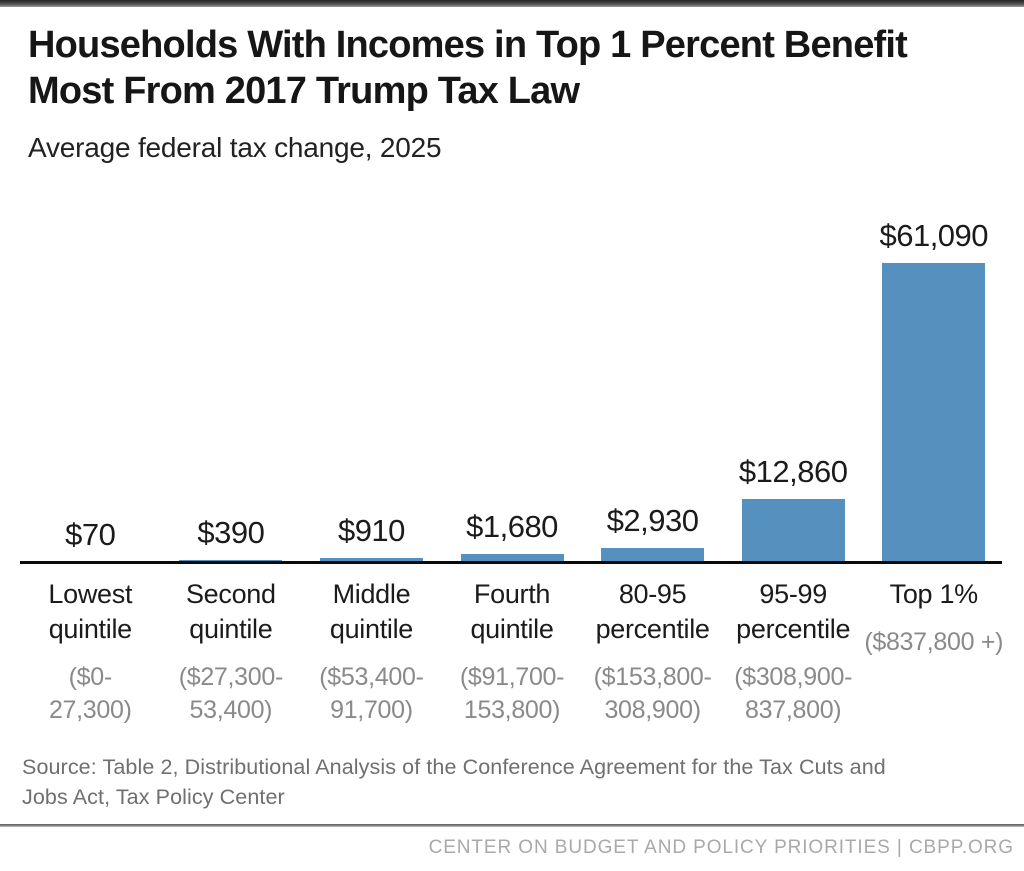 The width and height of the screenshot is (1024, 871). Describe the element at coordinates (90, 366) in the screenshot. I see `bar-column: $70` at that location.